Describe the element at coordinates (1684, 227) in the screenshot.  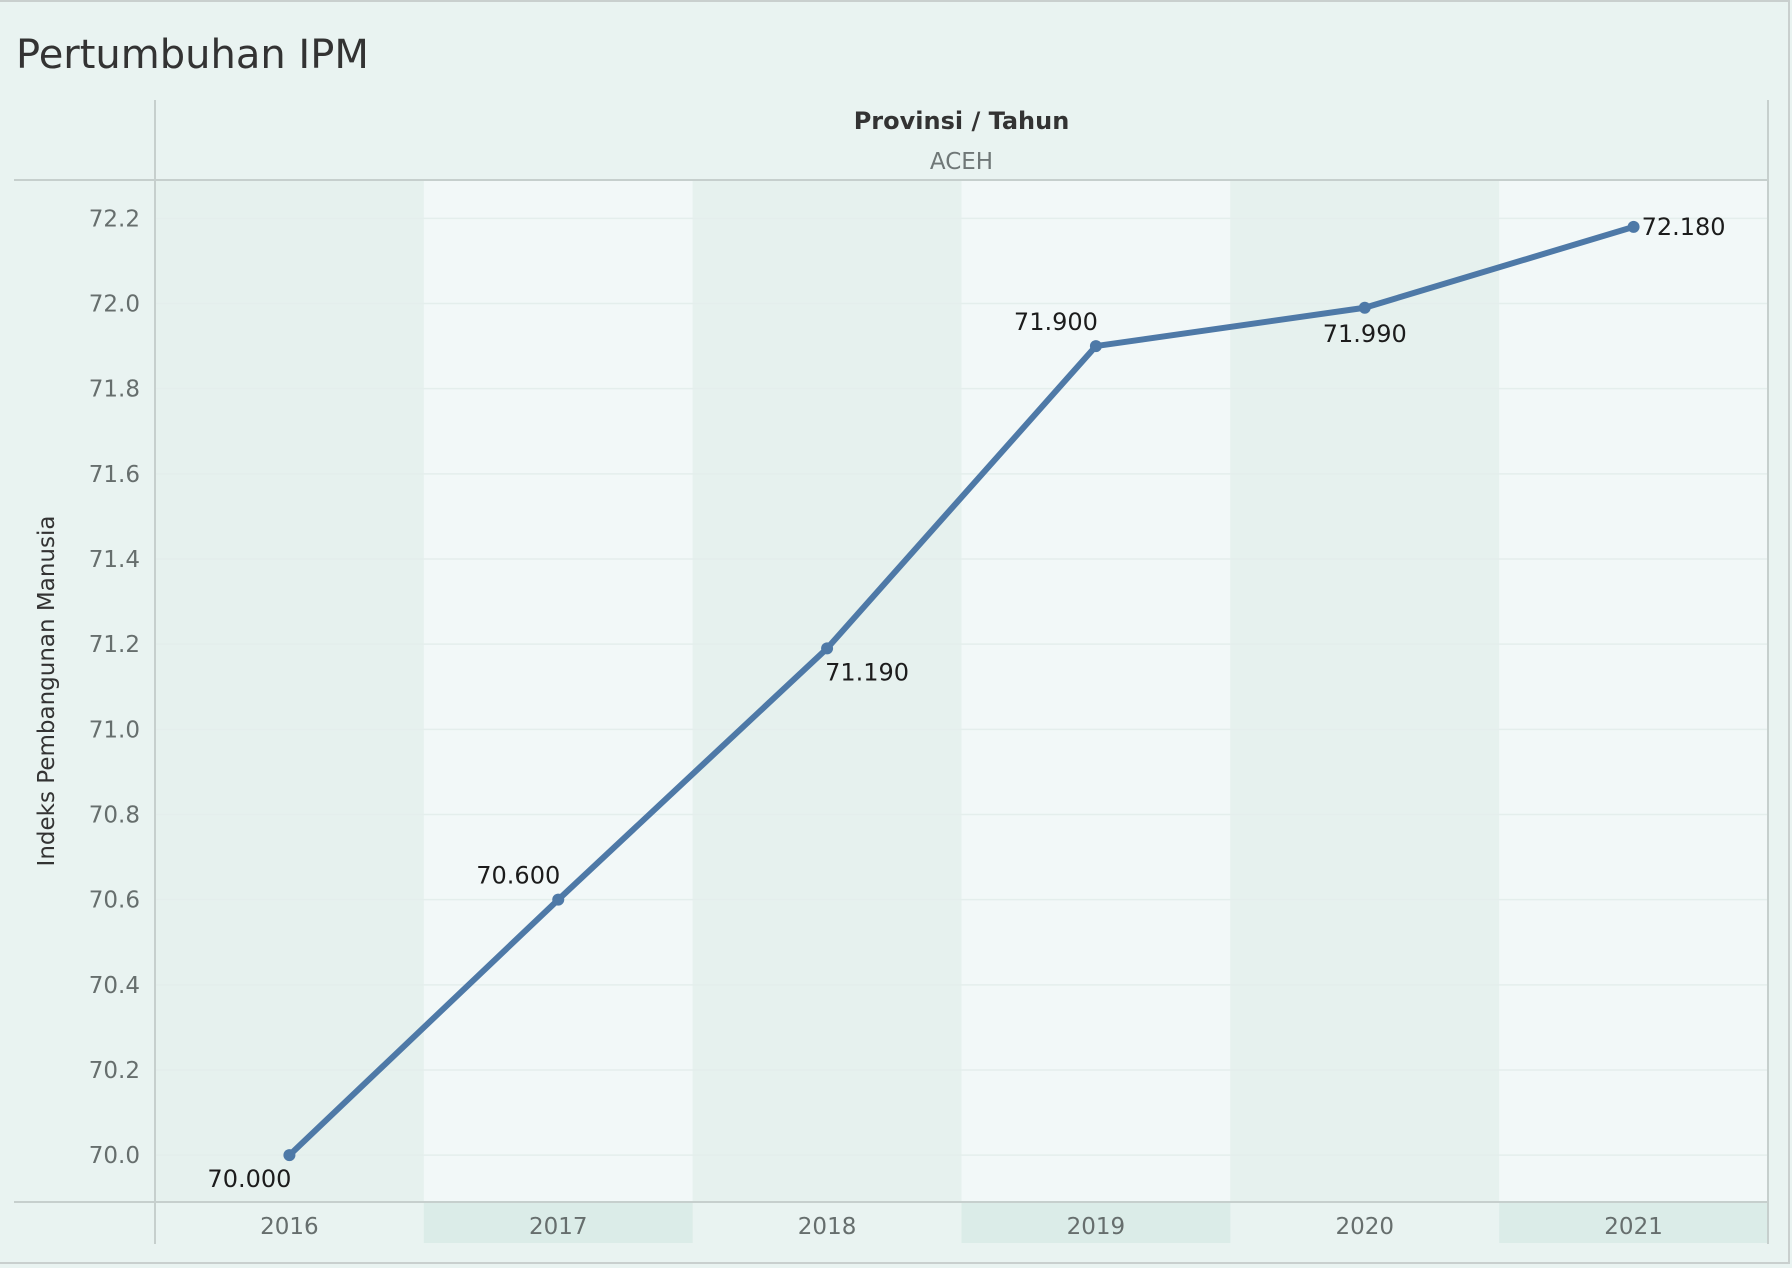
I see `data-label: 72.180` at that location.